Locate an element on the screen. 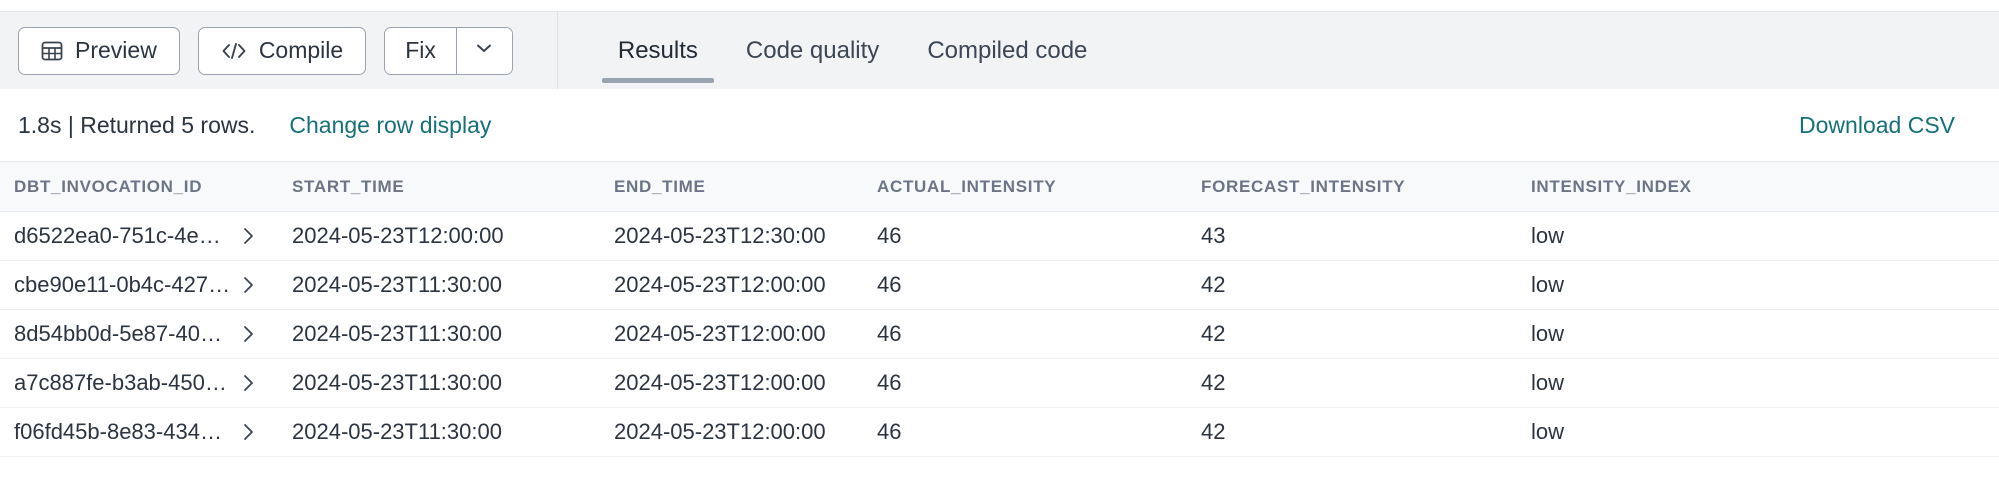 This screenshot has height=492, width=1999. tab-compiled-code: Compiled code is located at coordinates (1007, 50).